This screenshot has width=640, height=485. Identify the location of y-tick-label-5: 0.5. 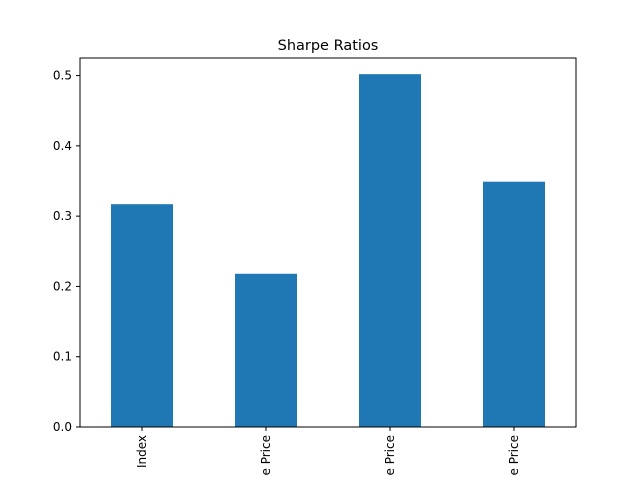
(62, 76).